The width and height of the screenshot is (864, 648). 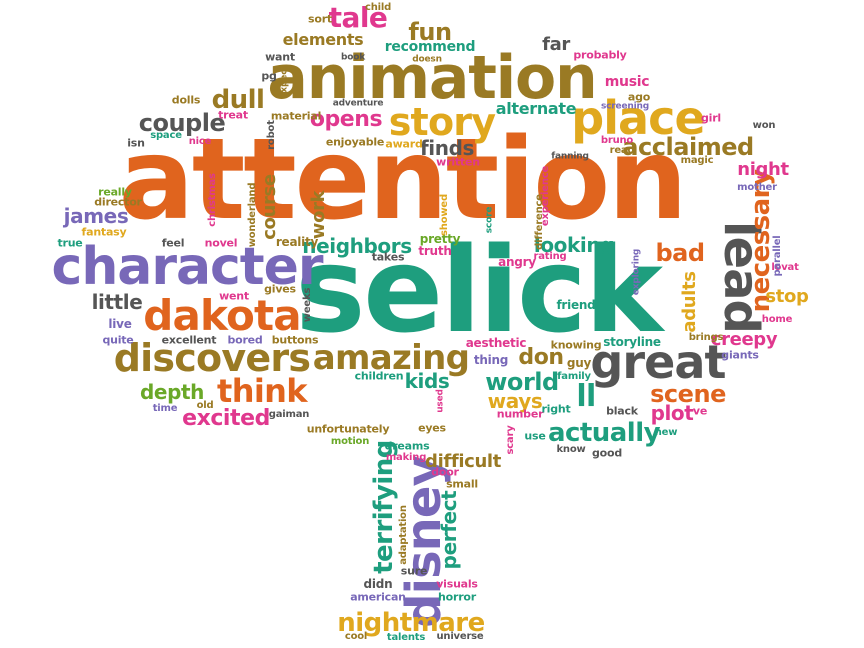 I want to click on cloud-word-little: little, so click(x=117, y=302).